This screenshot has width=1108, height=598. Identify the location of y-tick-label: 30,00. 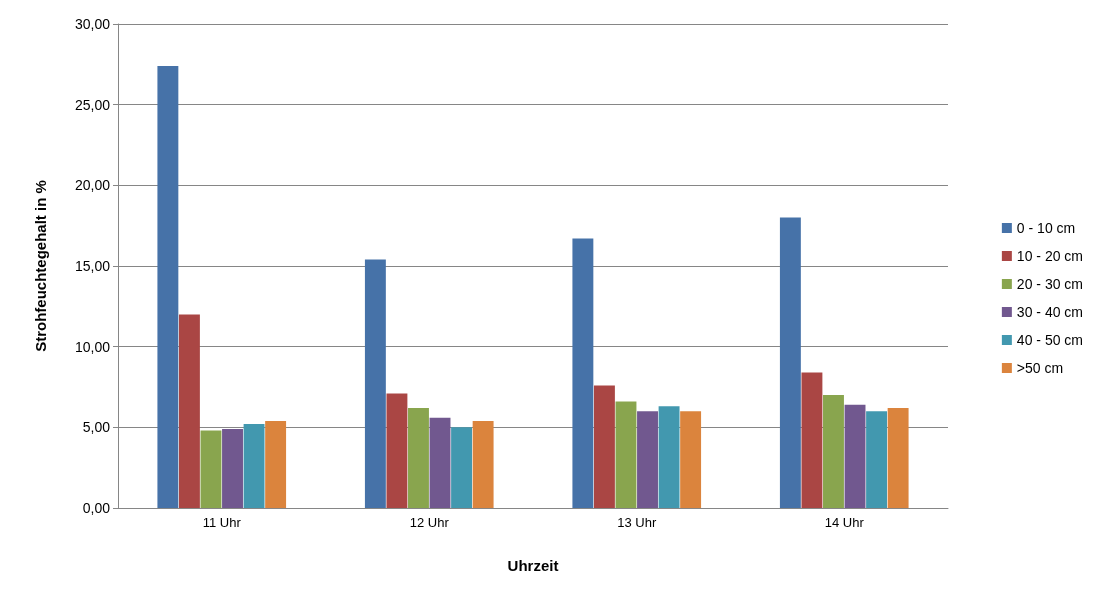
(92, 24).